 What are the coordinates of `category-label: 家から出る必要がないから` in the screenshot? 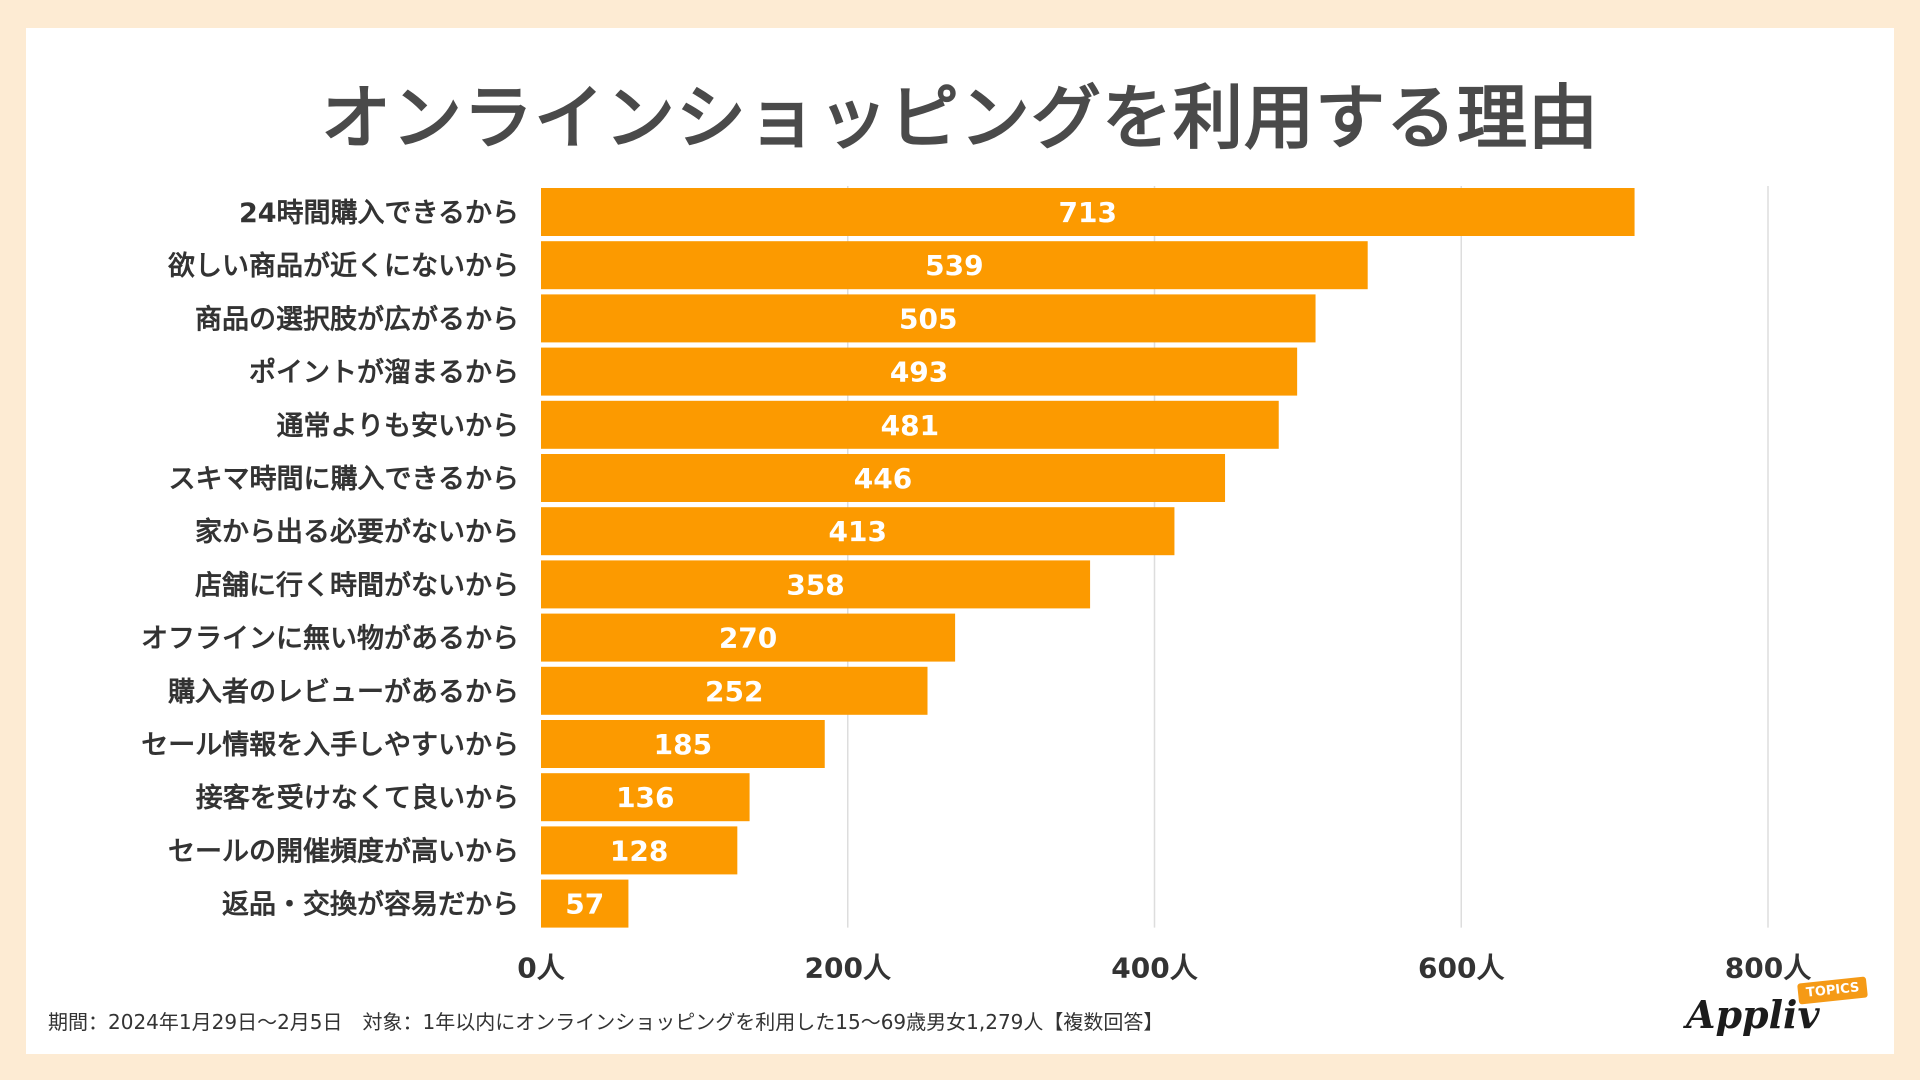 It's located at (357, 532).